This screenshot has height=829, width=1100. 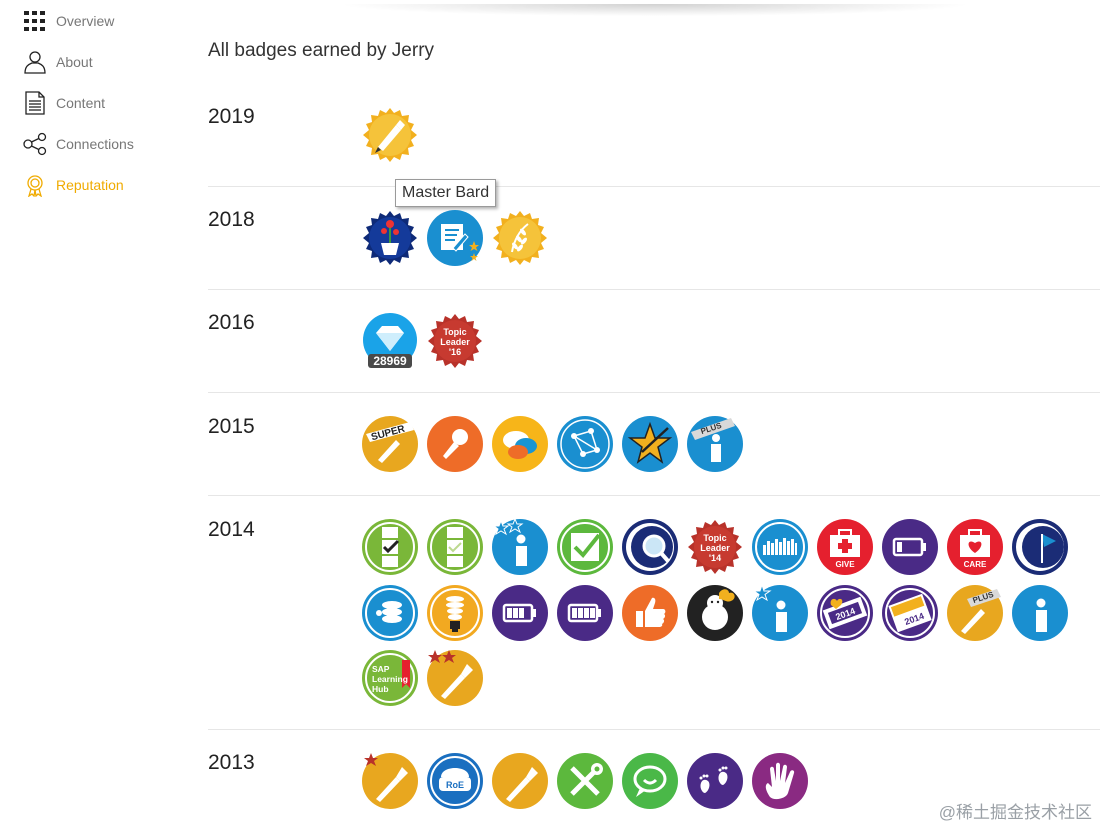 I want to click on sidebar-item-content: Content, so click(x=64, y=103).